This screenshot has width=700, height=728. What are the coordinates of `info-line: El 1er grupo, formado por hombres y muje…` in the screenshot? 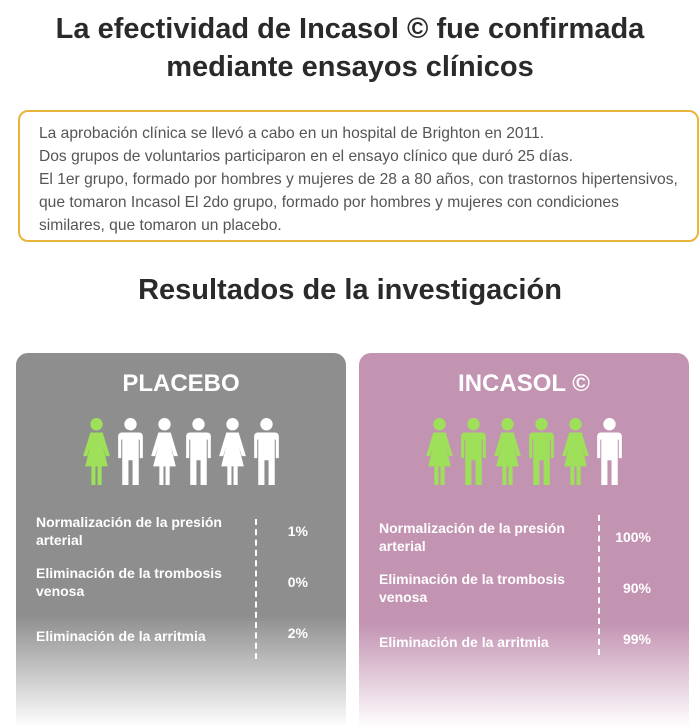 It's located at (358, 202).